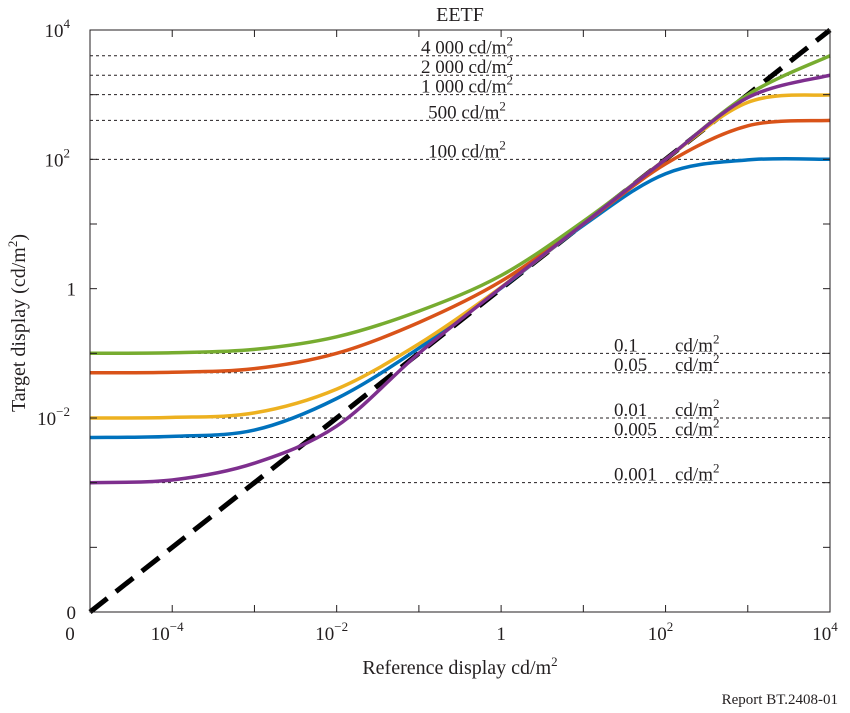 The width and height of the screenshot is (850, 713). Describe the element at coordinates (467, 85) in the screenshot. I see `reference-label-2: 1 000 cd/m2` at that location.